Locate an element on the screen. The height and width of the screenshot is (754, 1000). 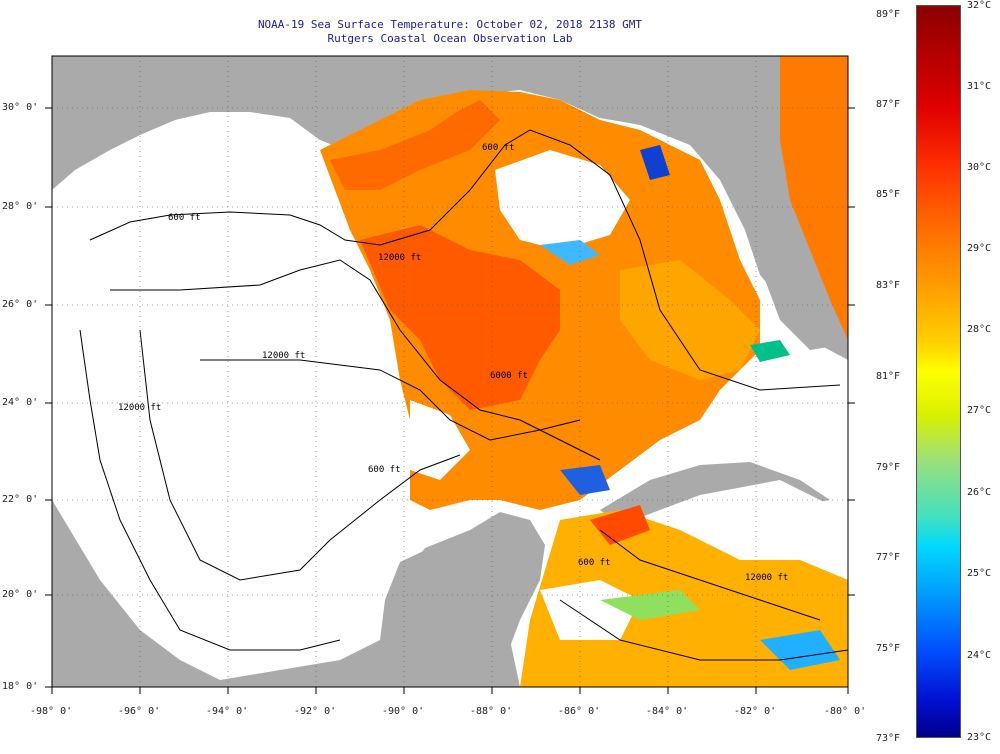
lon-label: -90° 0' is located at coordinates (403, 711).